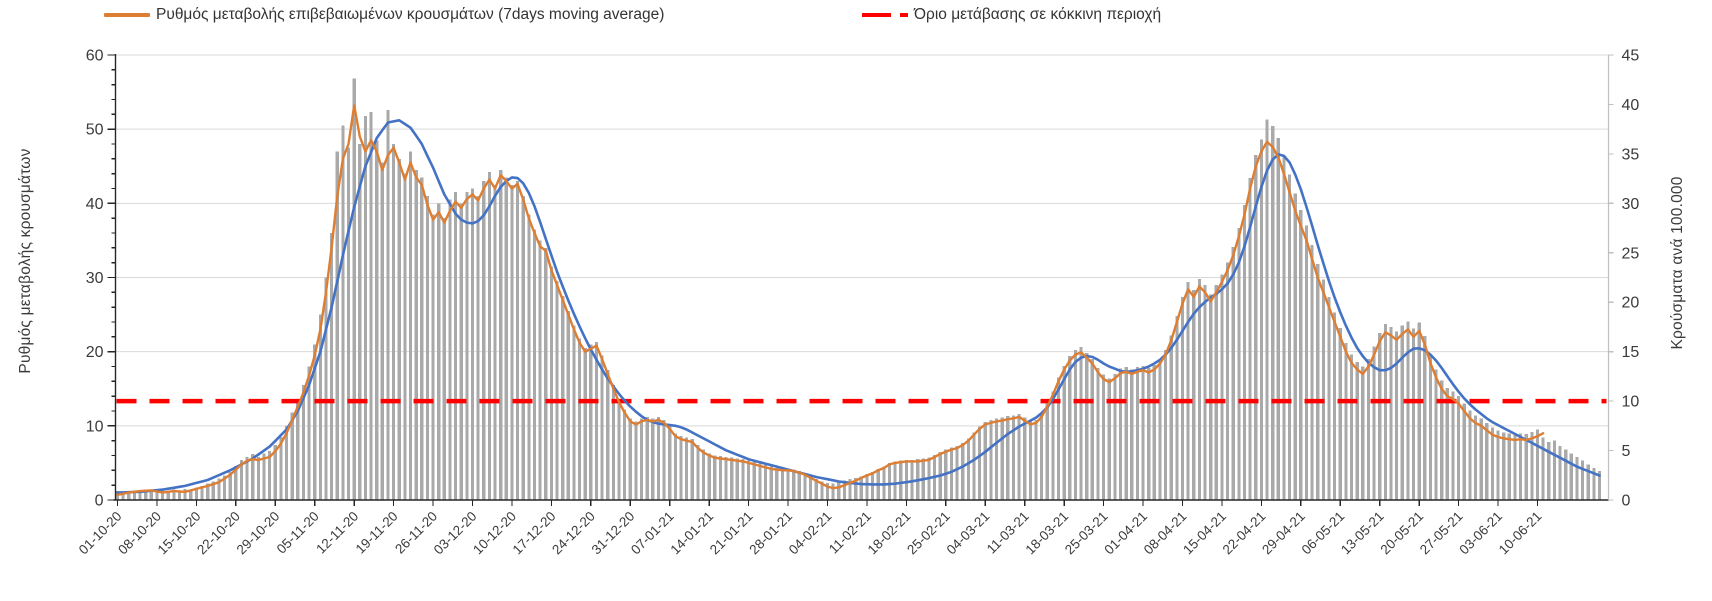 Image resolution: width=1712 pixels, height=601 pixels. I want to click on x-axis-tick-label: 05-11-20, so click(298, 533).